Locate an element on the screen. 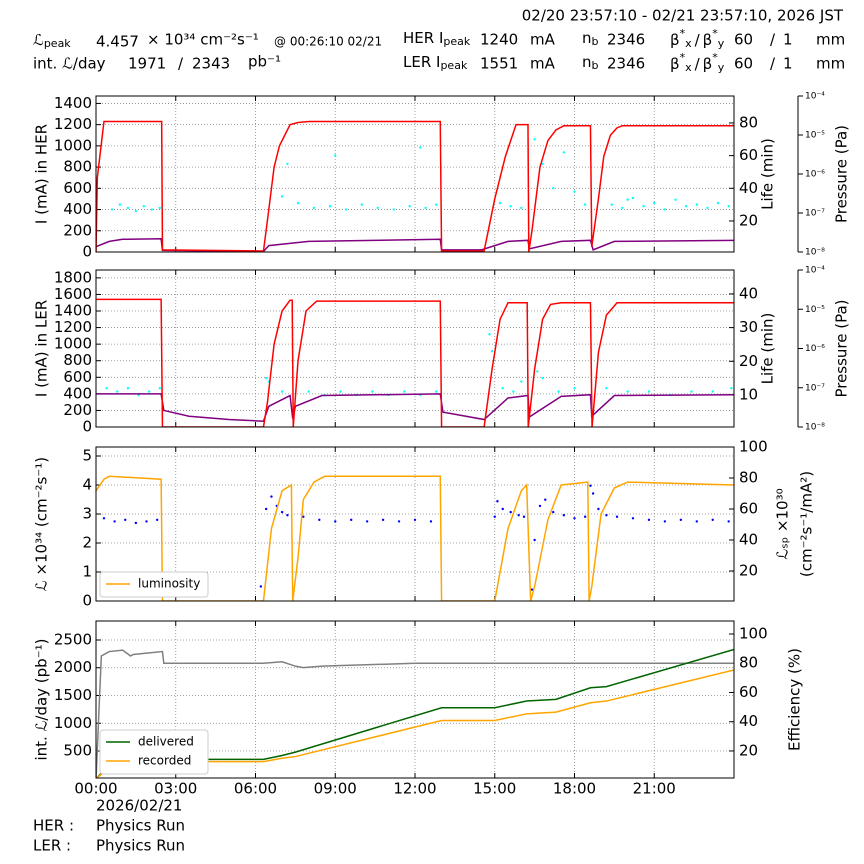 This screenshot has height=864, width=864. beta-label: β*x / β*y is located at coordinates (697, 62).